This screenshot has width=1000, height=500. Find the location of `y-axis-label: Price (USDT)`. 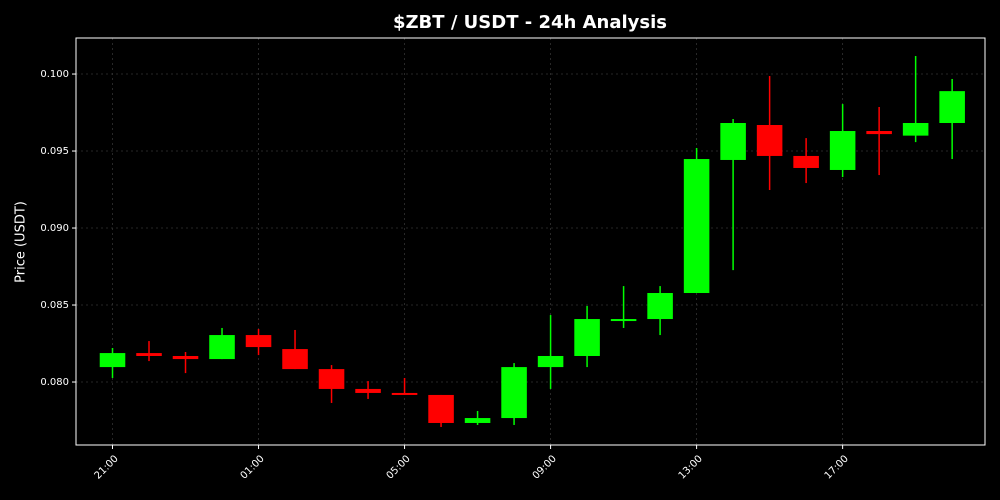

y-axis-label: Price (USDT) is located at coordinates (21, 242).